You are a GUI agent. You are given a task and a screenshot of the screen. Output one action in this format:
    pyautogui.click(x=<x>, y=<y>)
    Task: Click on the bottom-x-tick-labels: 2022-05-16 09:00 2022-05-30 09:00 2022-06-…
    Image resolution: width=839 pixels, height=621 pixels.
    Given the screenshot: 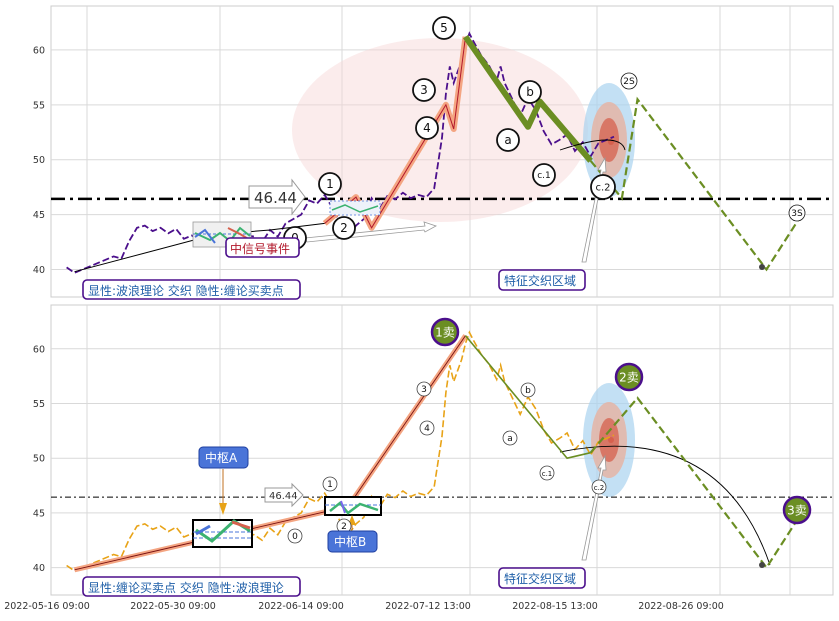 What is the action you would take?
    pyautogui.click(x=364, y=606)
    